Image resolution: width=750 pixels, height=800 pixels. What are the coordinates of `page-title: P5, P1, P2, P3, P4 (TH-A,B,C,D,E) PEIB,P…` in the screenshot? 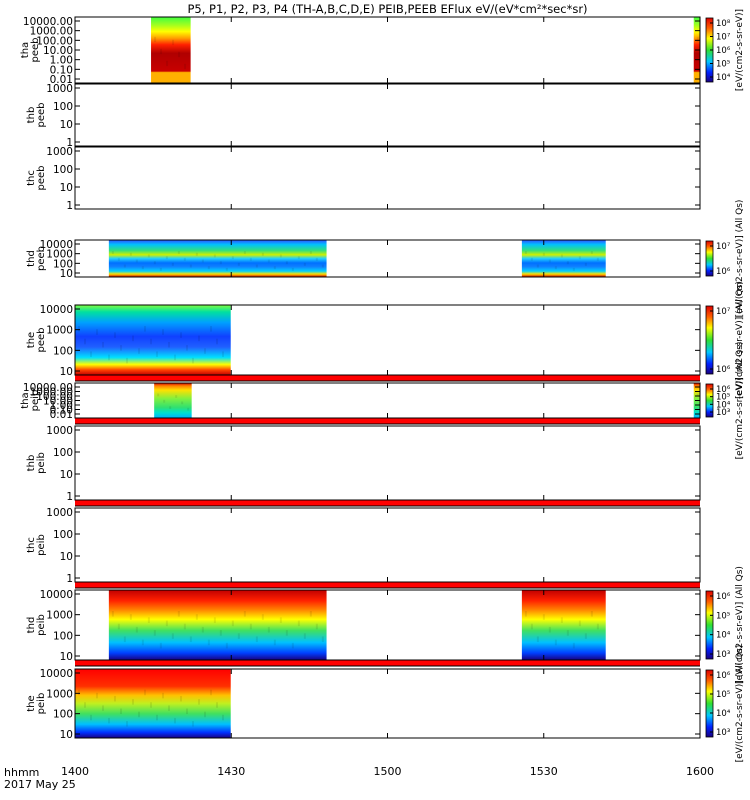 It's located at (387, 9).